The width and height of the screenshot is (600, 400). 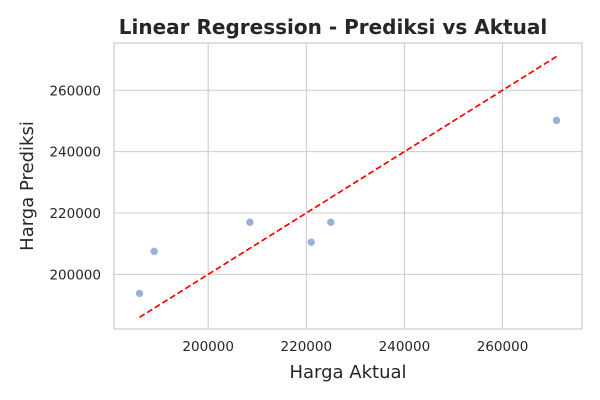 What do you see at coordinates (405, 347) in the screenshot?
I see `x-tick-label: 240000` at bounding box center [405, 347].